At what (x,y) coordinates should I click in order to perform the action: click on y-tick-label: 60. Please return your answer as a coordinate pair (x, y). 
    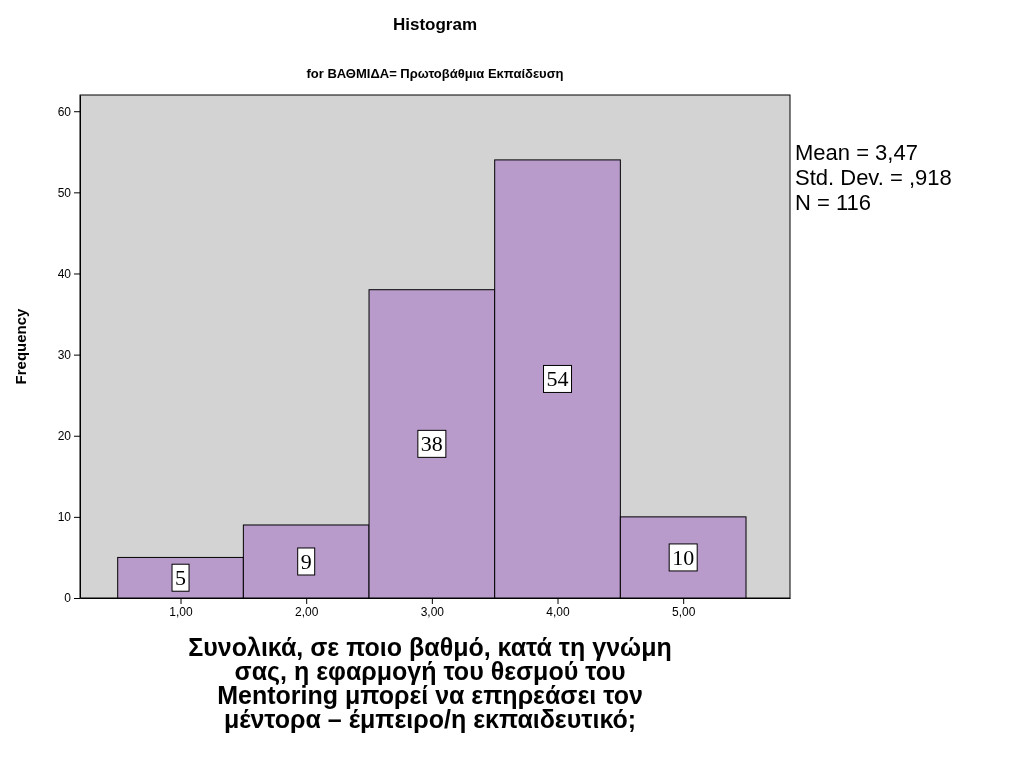
    Looking at the image, I should click on (64, 111).